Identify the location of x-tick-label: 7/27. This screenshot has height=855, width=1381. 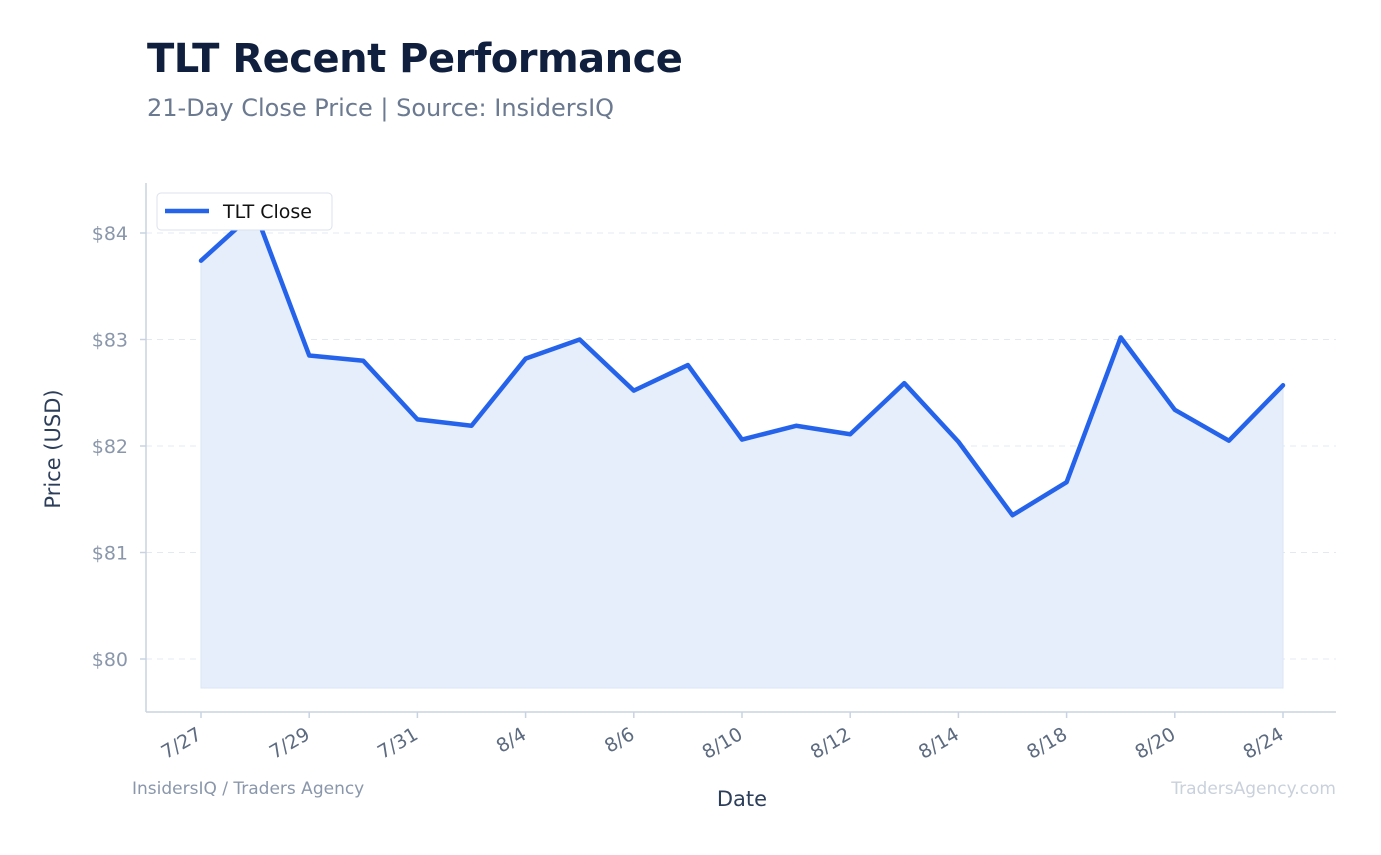
(182, 743).